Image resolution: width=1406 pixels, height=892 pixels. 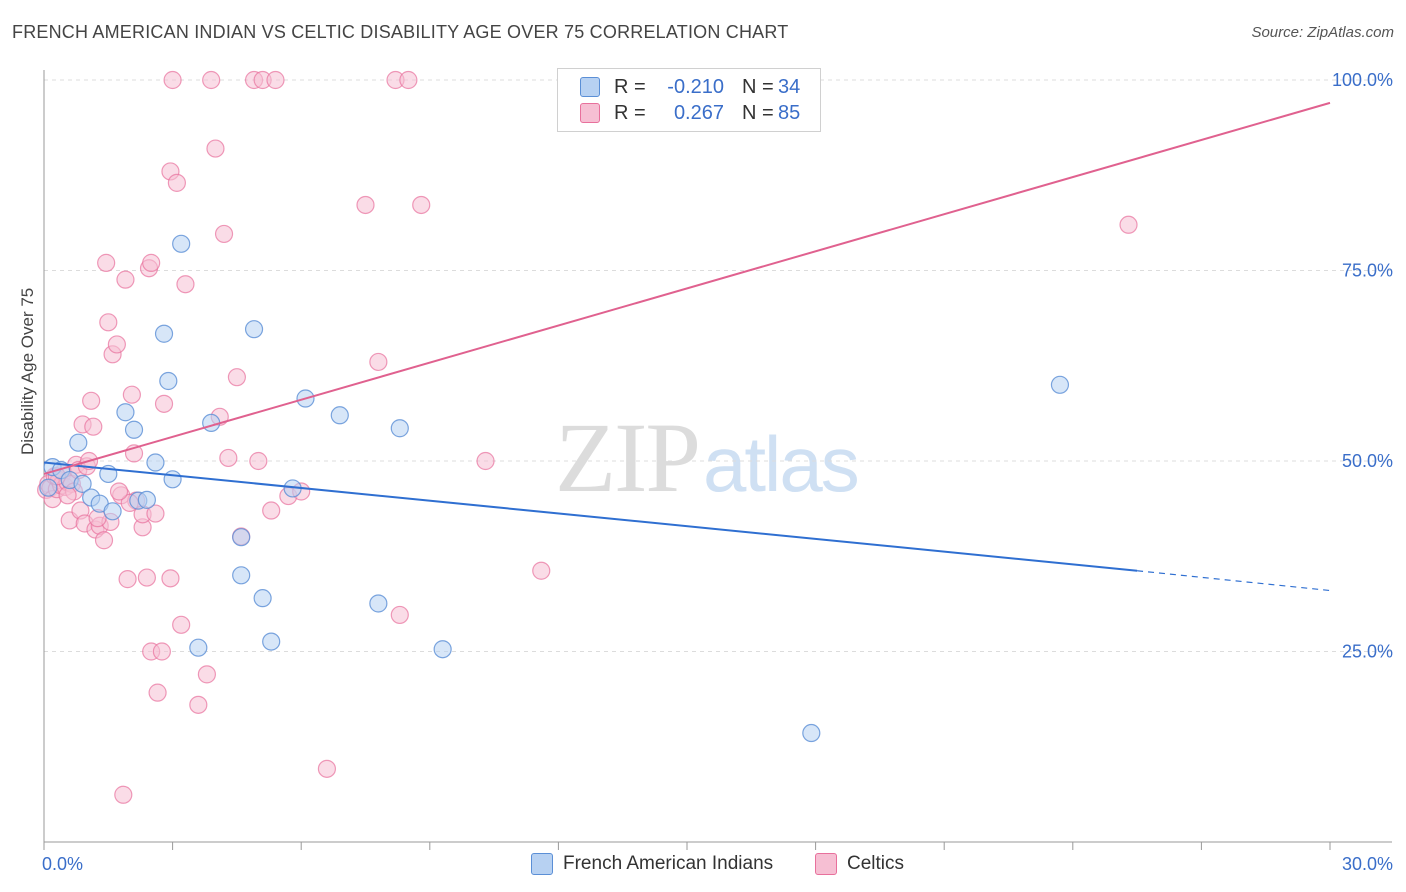 What do you see at coordinates (1367, 864) in the screenshot?
I see `x-tick-label-max: 30.0%` at bounding box center [1367, 864].